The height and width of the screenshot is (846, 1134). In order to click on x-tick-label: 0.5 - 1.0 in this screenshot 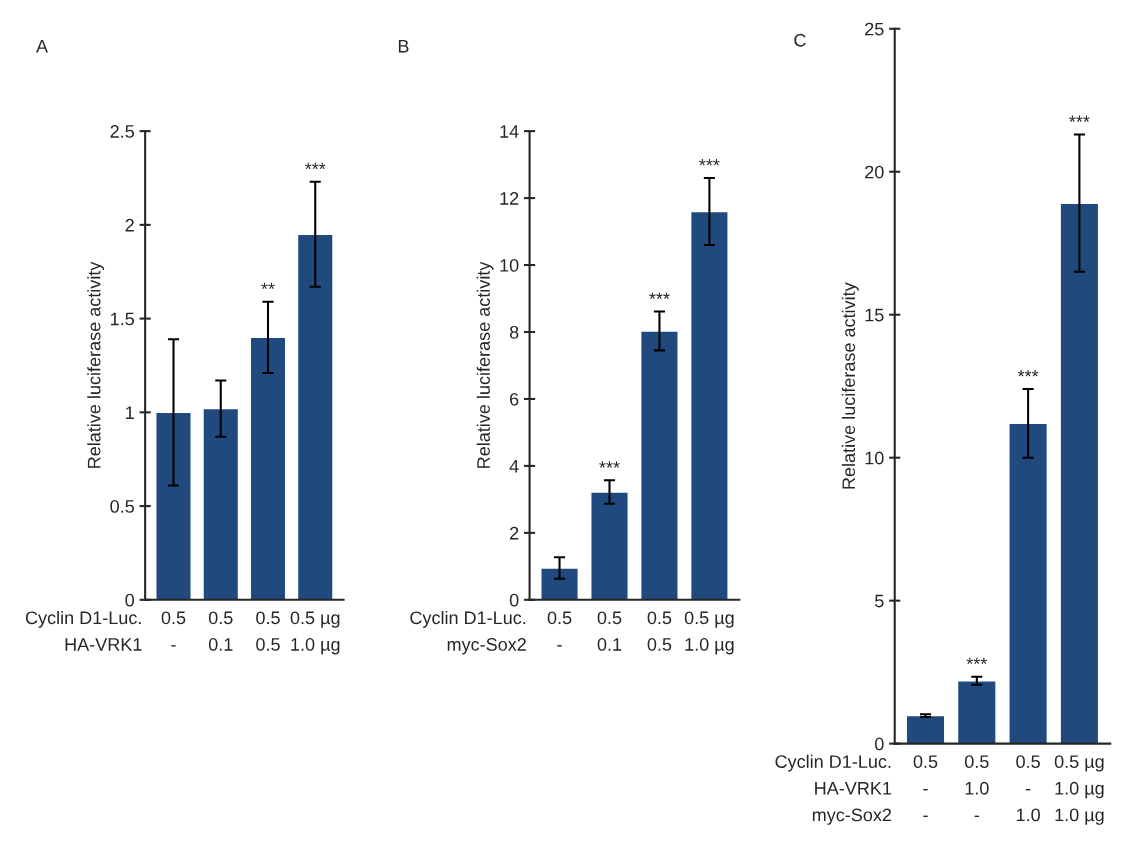, I will do `click(1028, 788)`.